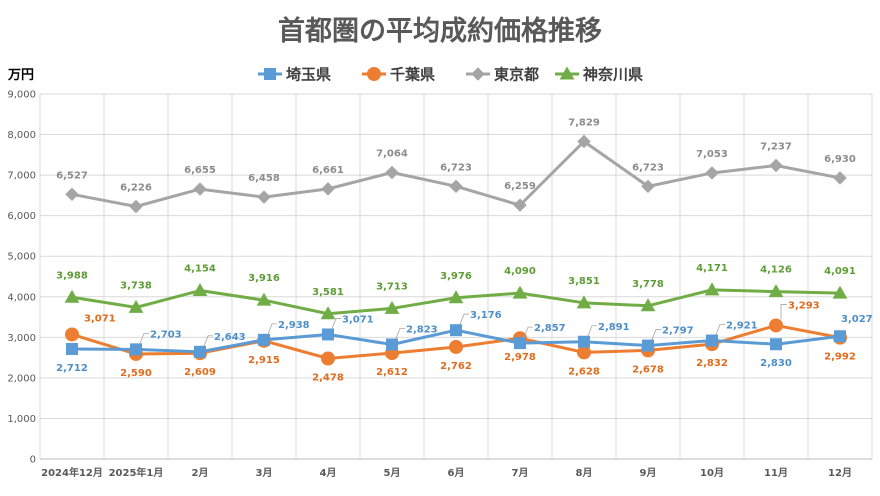 The width and height of the screenshot is (880, 496). Describe the element at coordinates (264, 360) in the screenshot. I see `data-label: 2,915` at that location.